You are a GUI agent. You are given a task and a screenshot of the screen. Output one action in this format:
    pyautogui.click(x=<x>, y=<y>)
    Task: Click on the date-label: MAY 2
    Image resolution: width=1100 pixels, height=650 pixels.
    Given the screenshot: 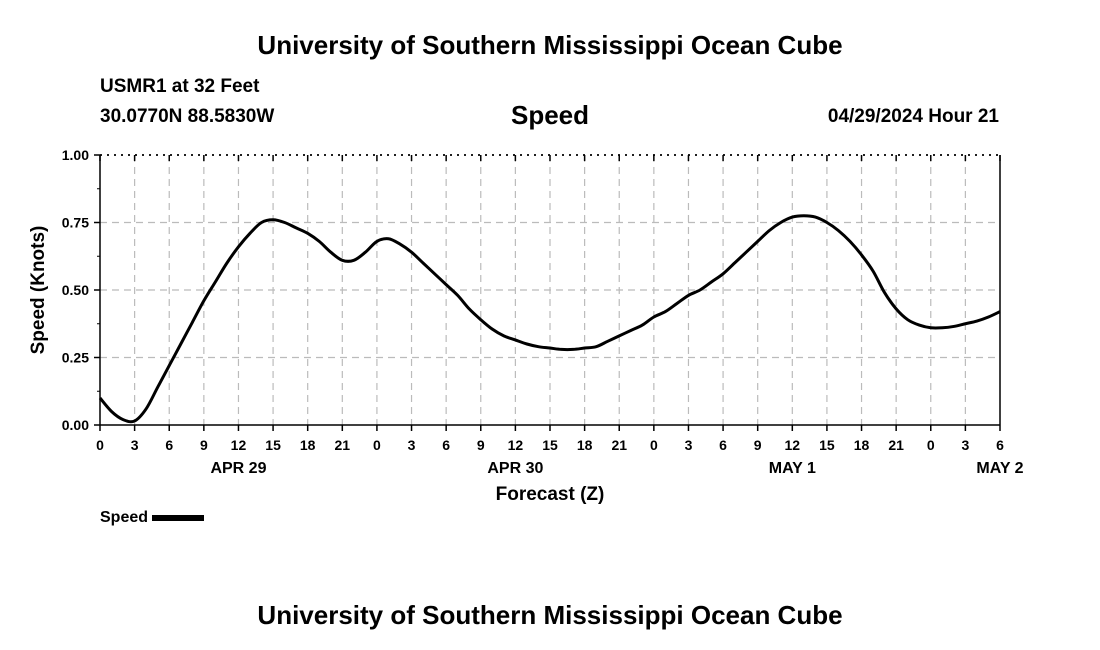 What is the action you would take?
    pyautogui.click(x=999, y=468)
    